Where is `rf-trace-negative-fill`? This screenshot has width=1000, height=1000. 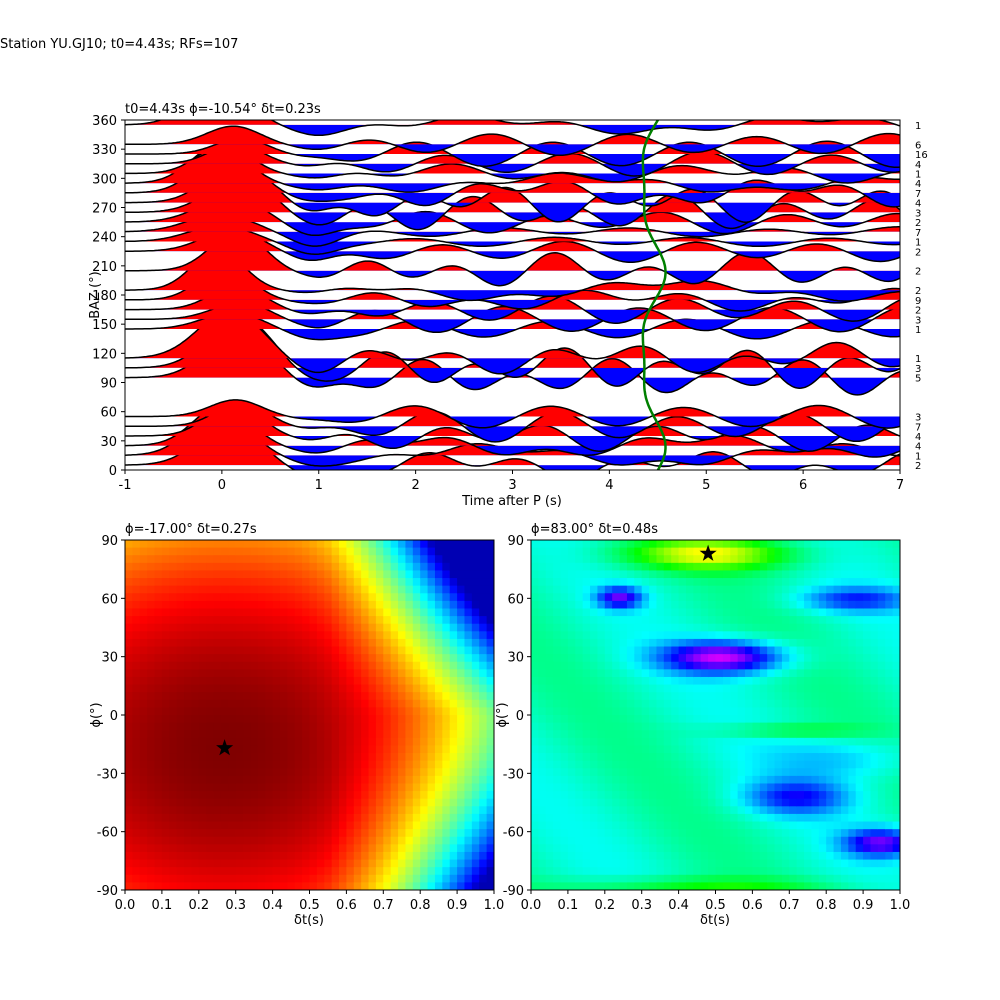 rf-trace-negative-fill is located at coordinates (512, 386).